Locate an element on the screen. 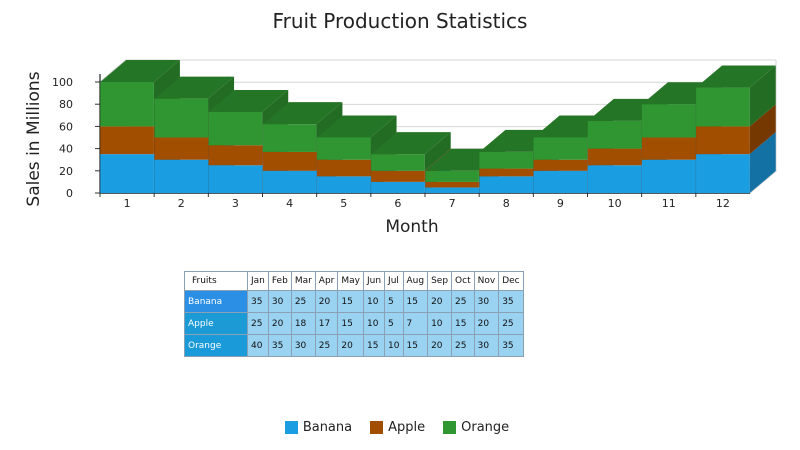  x-tick-label: 9 is located at coordinates (560, 203).